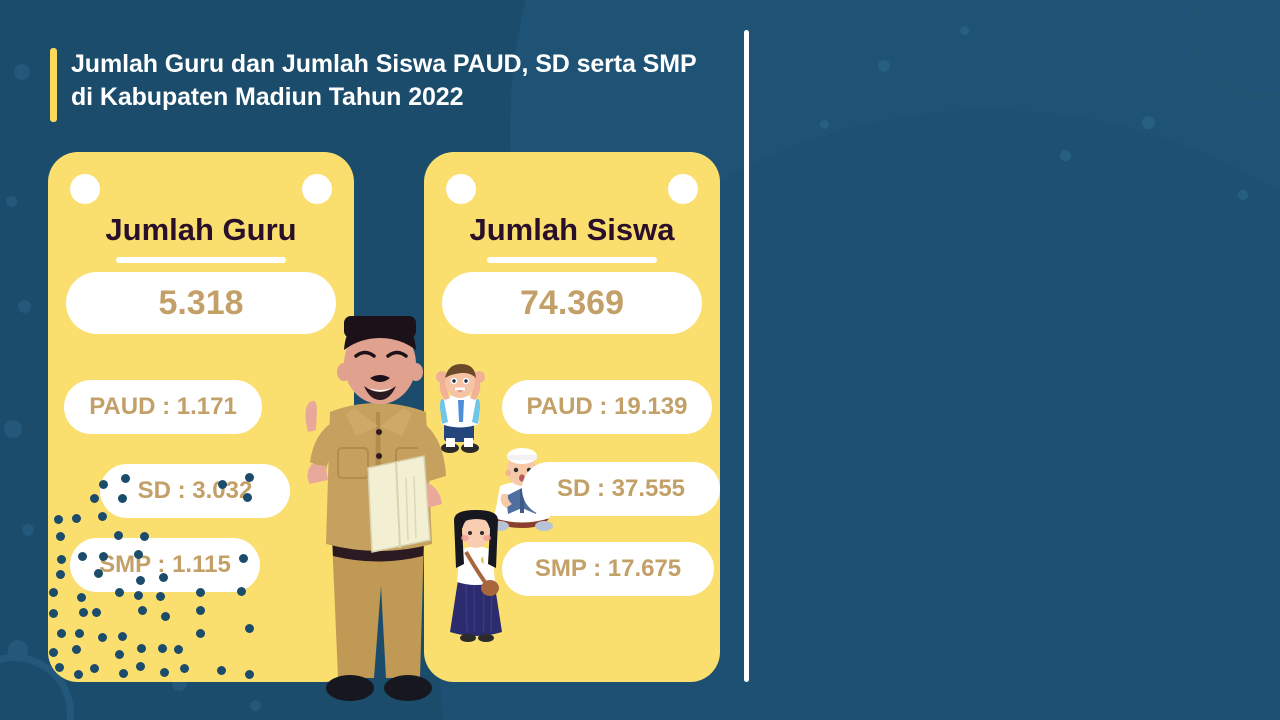 The height and width of the screenshot is (720, 1280). Describe the element at coordinates (53, 85) in the screenshot. I see `title-accent-bar` at that location.